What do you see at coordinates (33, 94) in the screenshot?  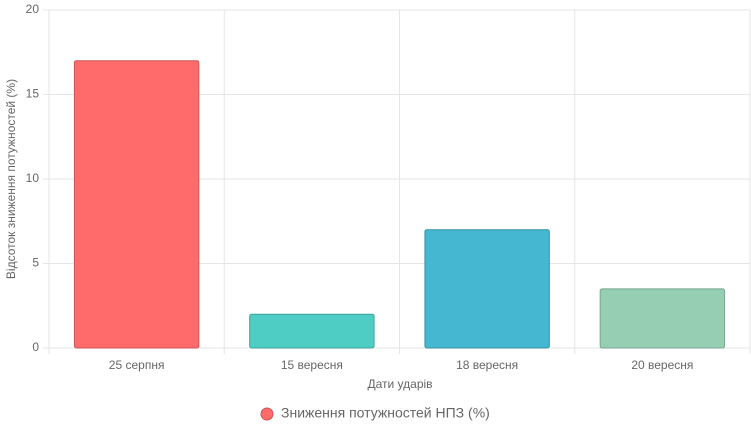 I see `y-tick-label: 15` at bounding box center [33, 94].